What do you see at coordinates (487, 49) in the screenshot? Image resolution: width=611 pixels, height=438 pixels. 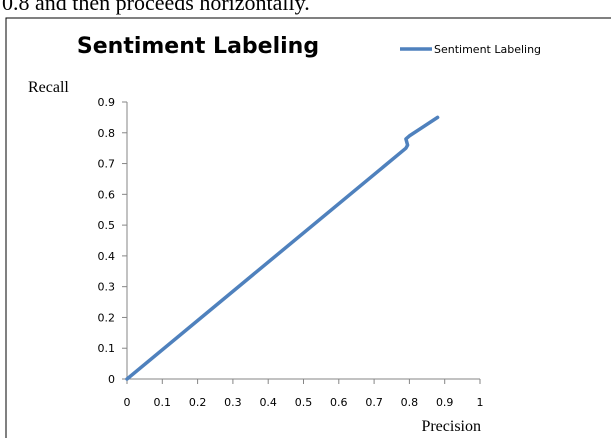 I see `legend-label: Sentiment Labeling` at bounding box center [487, 49].